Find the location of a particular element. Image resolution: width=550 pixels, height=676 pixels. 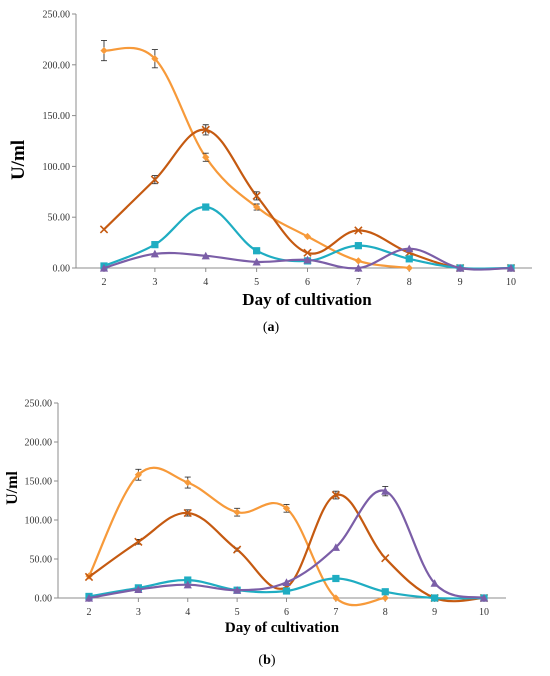

chart-a-x-tick-label: 10 is located at coordinates (511, 282).